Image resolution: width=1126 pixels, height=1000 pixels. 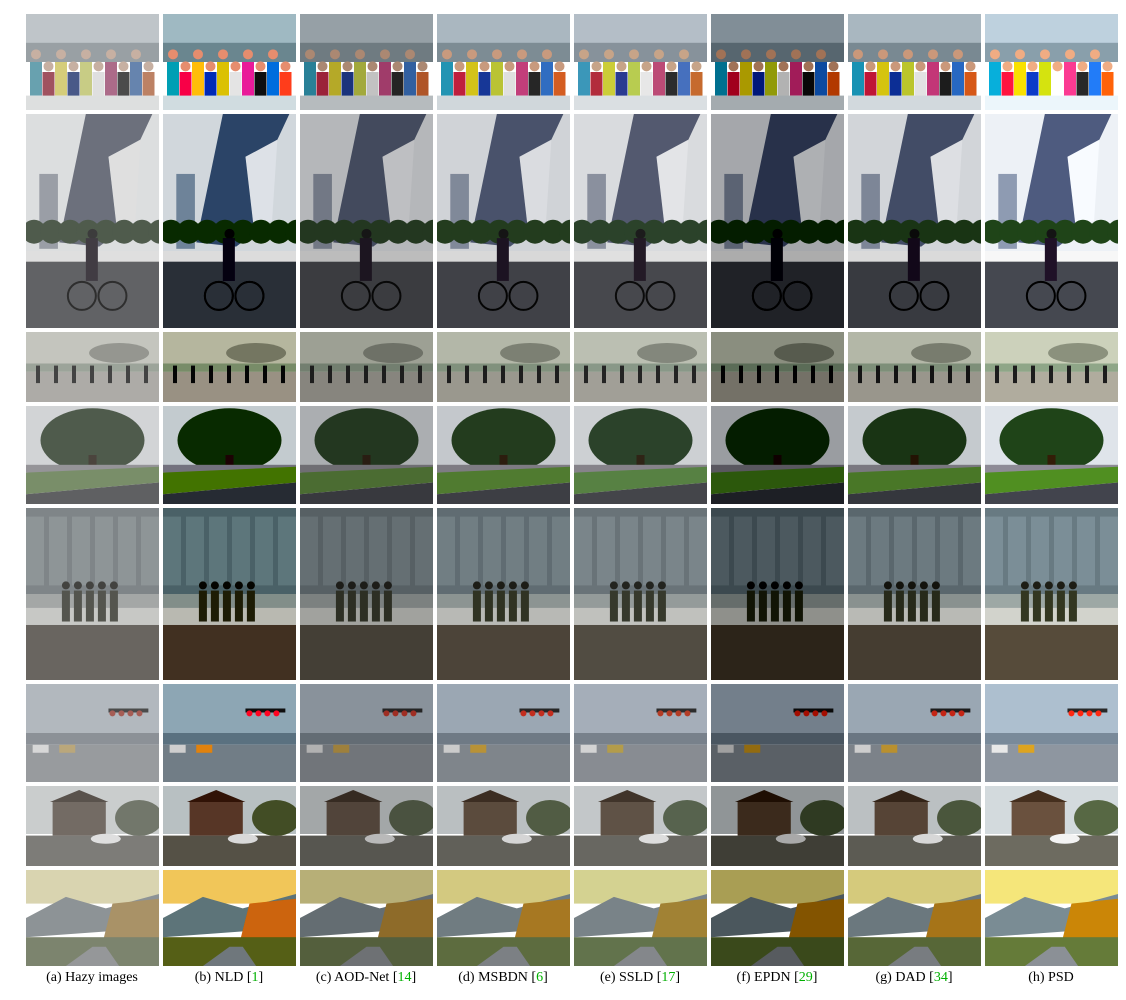 What do you see at coordinates (540, 977) in the screenshot?
I see `citation-link: 6` at bounding box center [540, 977].